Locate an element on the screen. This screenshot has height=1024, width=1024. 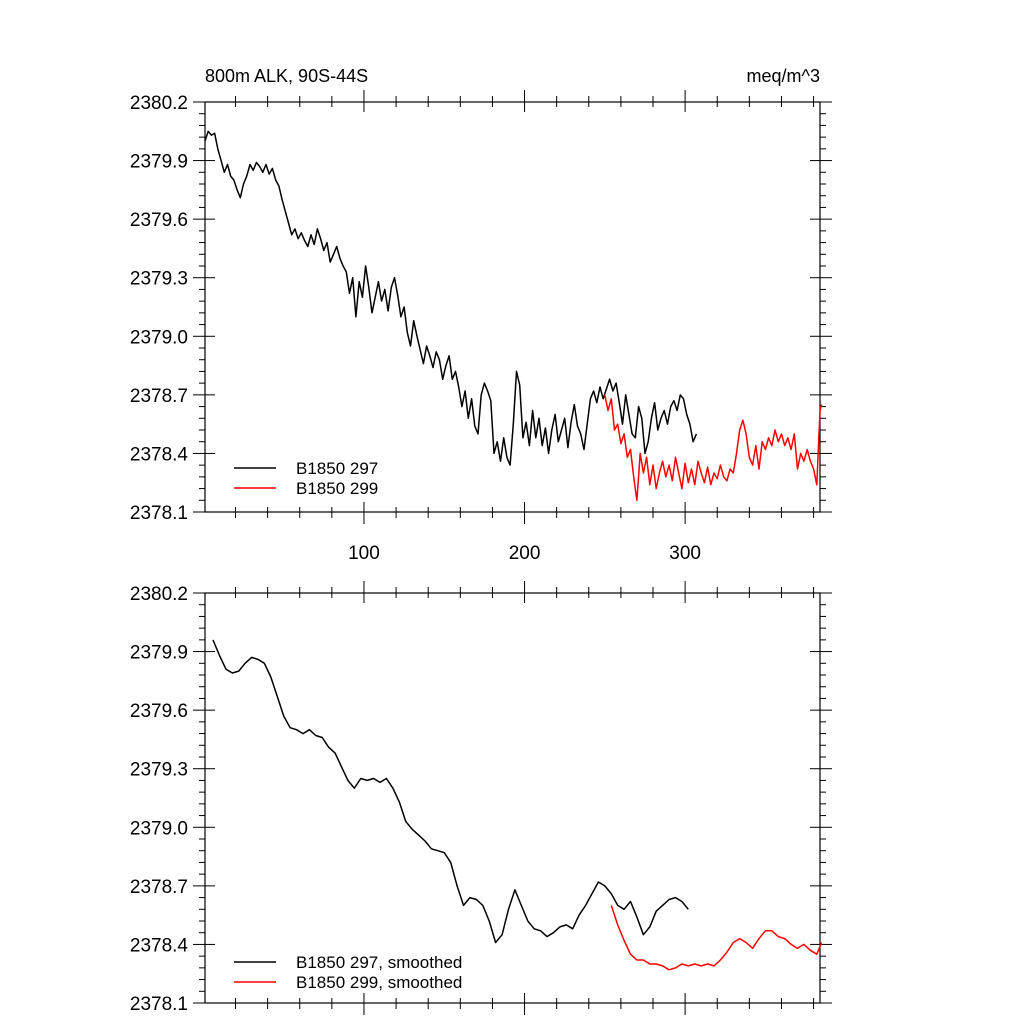
x-tick-label: 100 is located at coordinates (364, 553).